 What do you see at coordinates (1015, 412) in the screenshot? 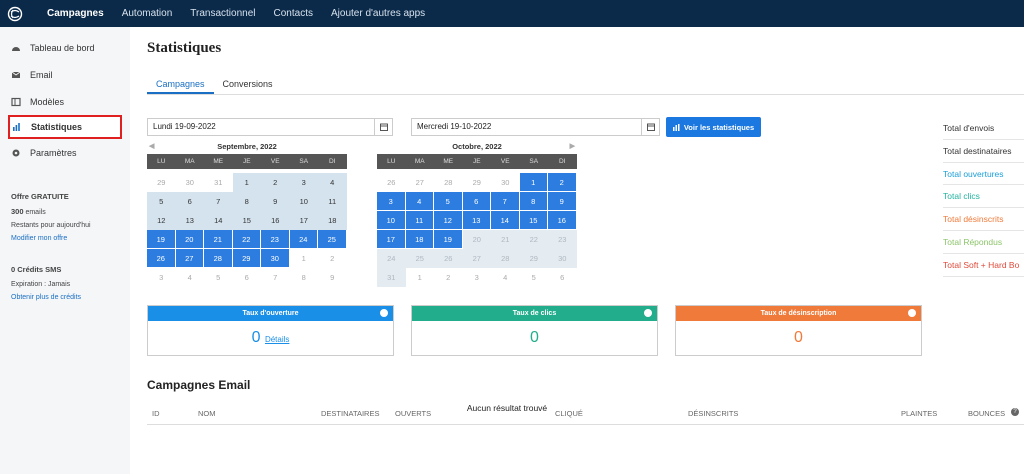
I see `help-icon: ?` at bounding box center [1015, 412].